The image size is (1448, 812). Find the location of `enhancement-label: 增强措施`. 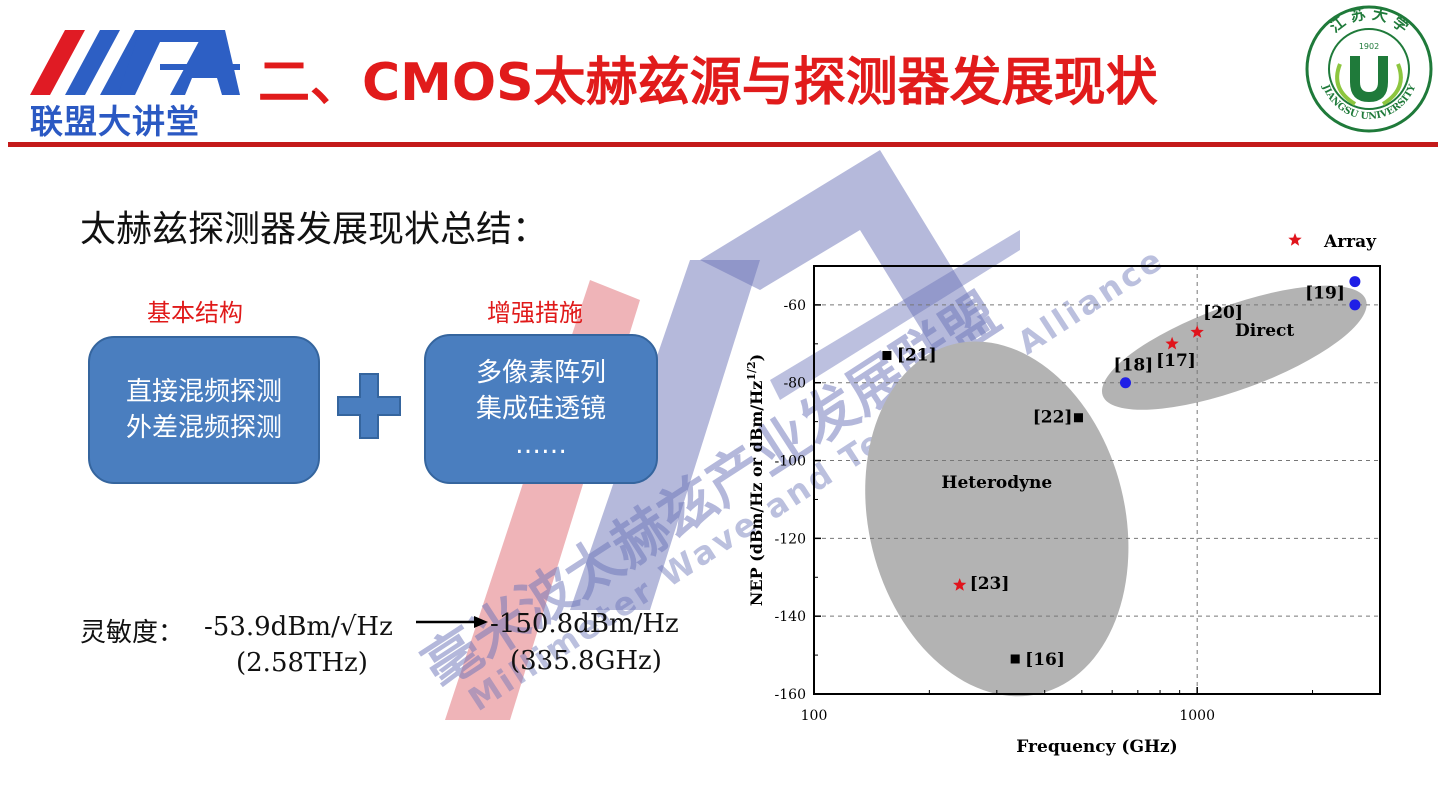

enhancement-label: 增强措施 is located at coordinates (535, 313).